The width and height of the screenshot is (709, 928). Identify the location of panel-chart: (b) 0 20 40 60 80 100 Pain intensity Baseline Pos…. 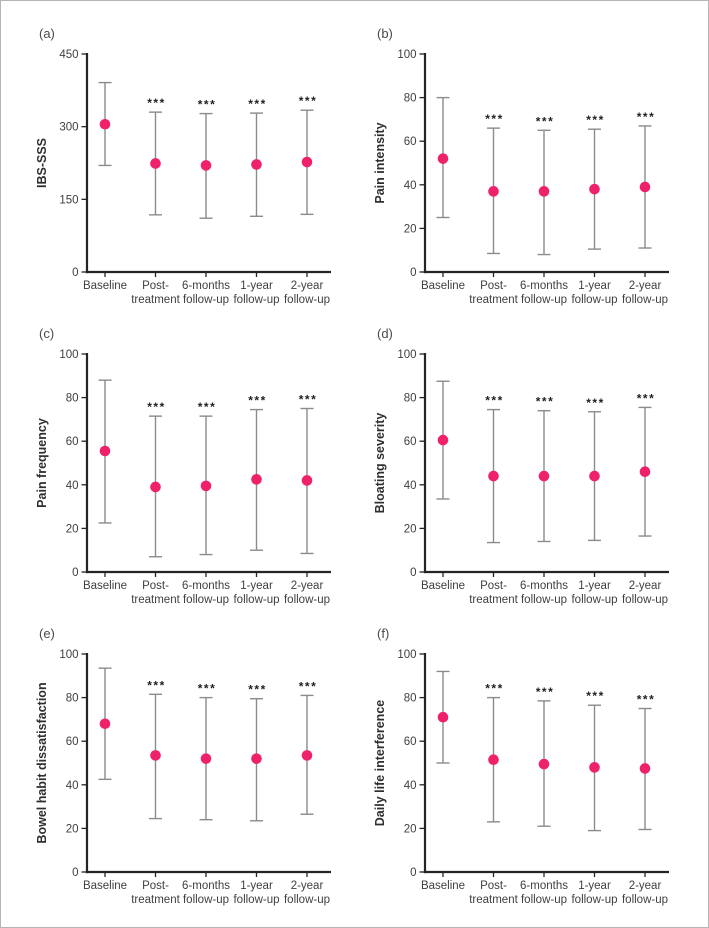
(521, 166).